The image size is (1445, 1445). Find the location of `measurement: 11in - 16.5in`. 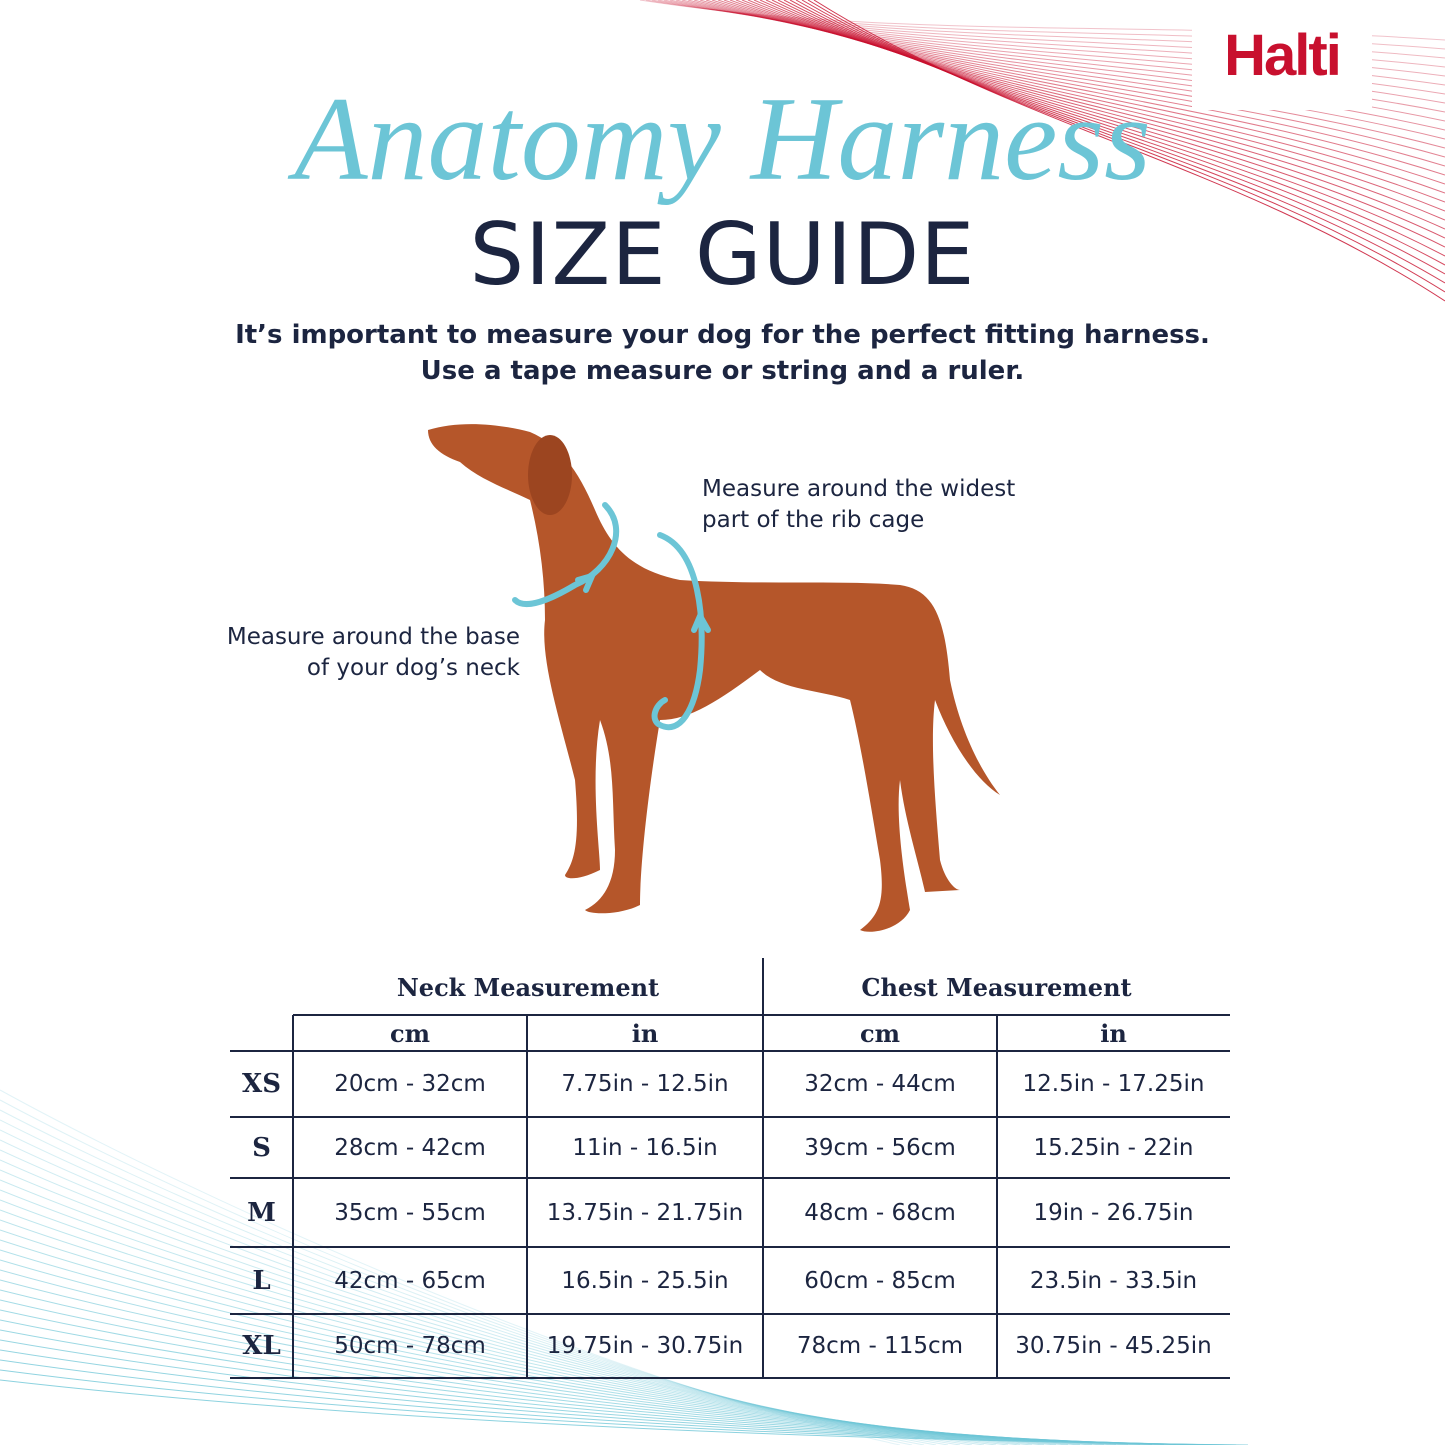

measurement: 11in - 16.5in is located at coordinates (645, 1147).